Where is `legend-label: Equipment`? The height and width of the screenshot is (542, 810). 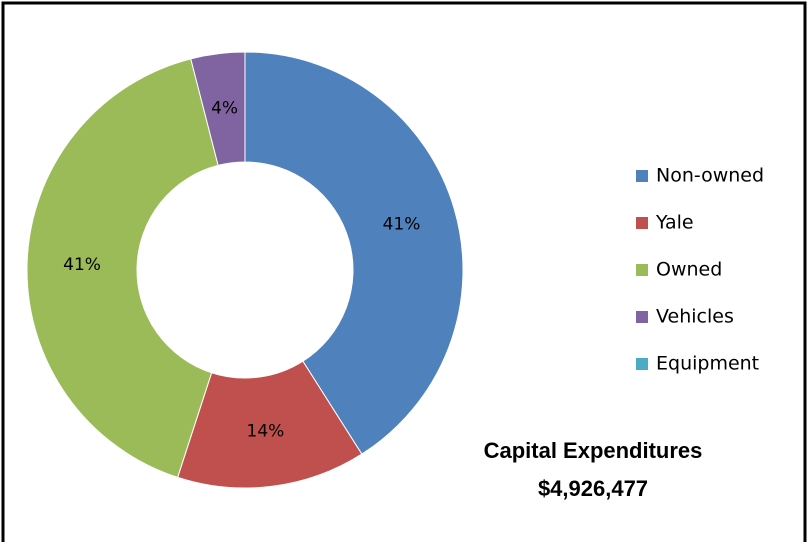
legend-label: Equipment is located at coordinates (707, 364).